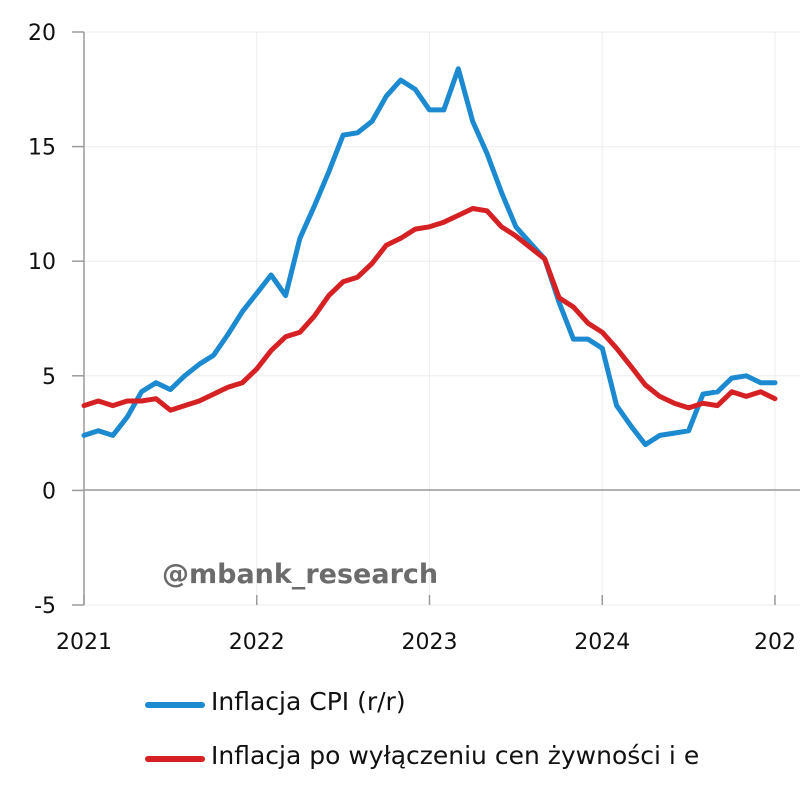  I want to click on y-tick-label: 10, so click(42, 262).